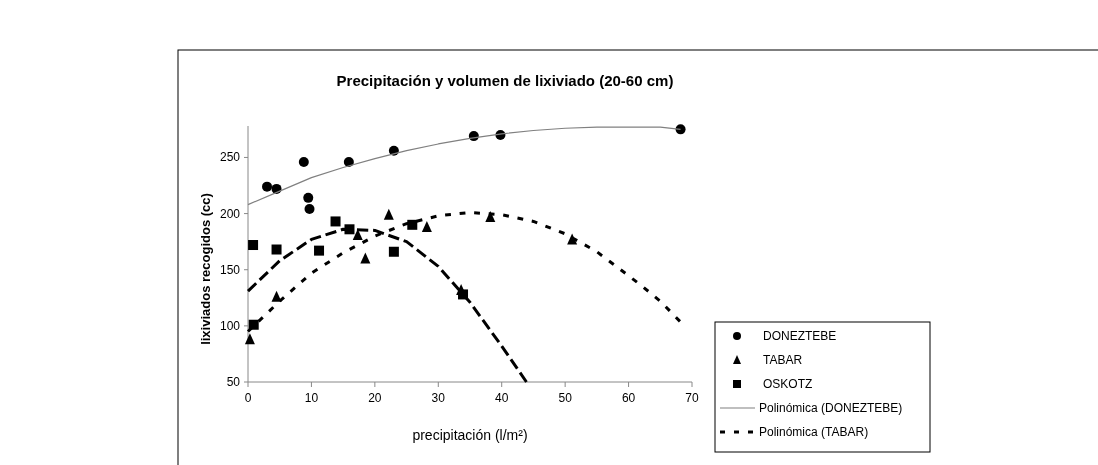 The image size is (1098, 465). I want to click on y-tick-label: 200, so click(230, 213).